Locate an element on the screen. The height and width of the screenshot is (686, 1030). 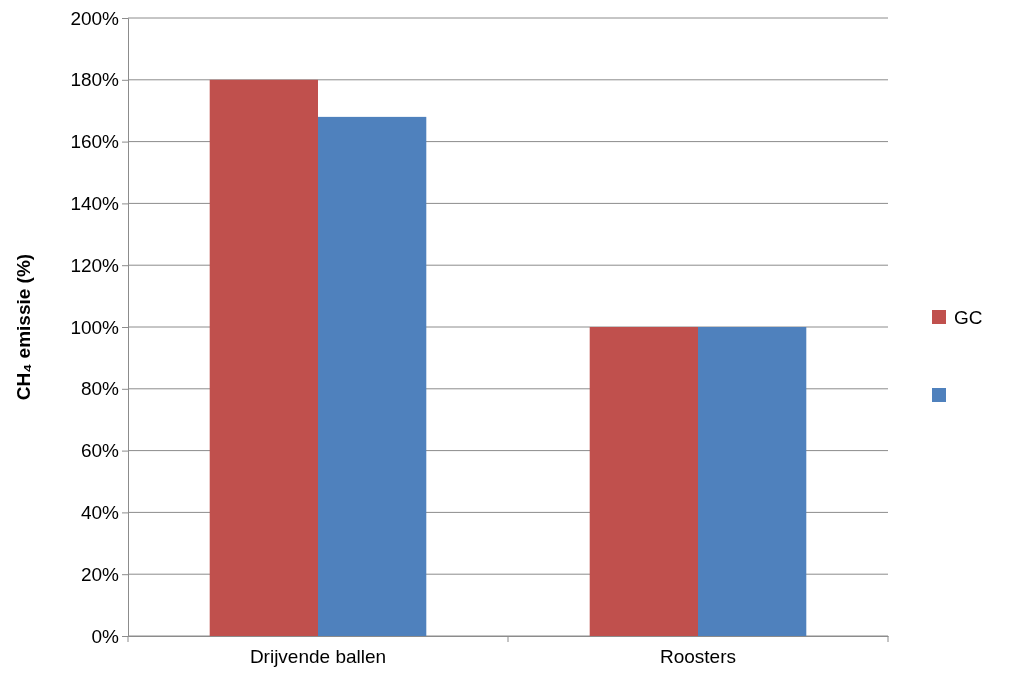
y-tick-label: 100% is located at coordinates (95, 327).